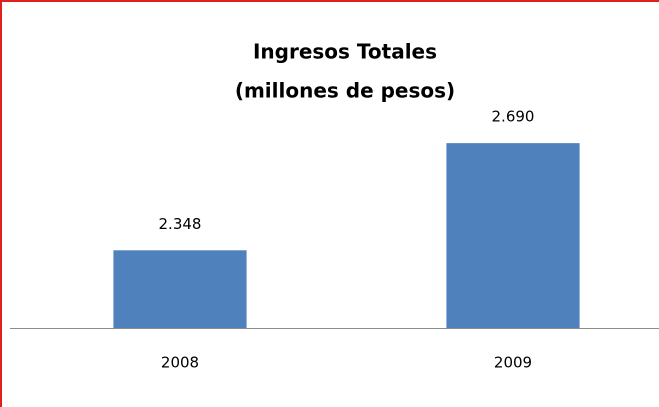  Describe the element at coordinates (1, 203) in the screenshot. I see `frame-left` at that location.